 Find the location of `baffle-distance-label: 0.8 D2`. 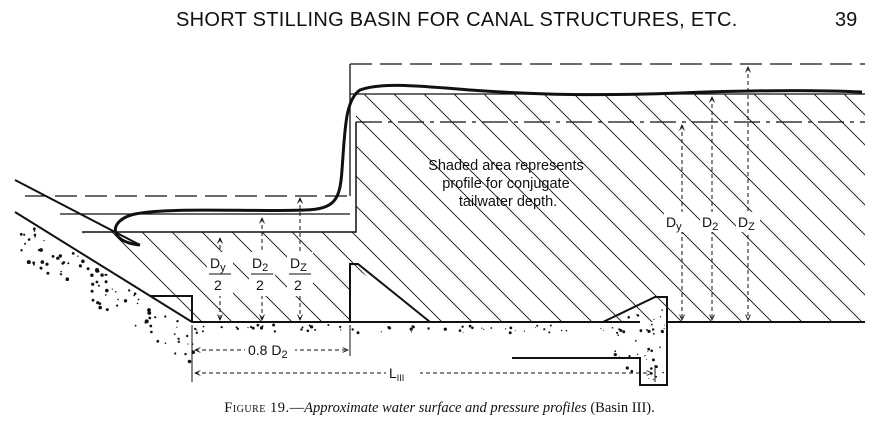

baffle-distance-label: 0.8 D2 is located at coordinates (270, 351).